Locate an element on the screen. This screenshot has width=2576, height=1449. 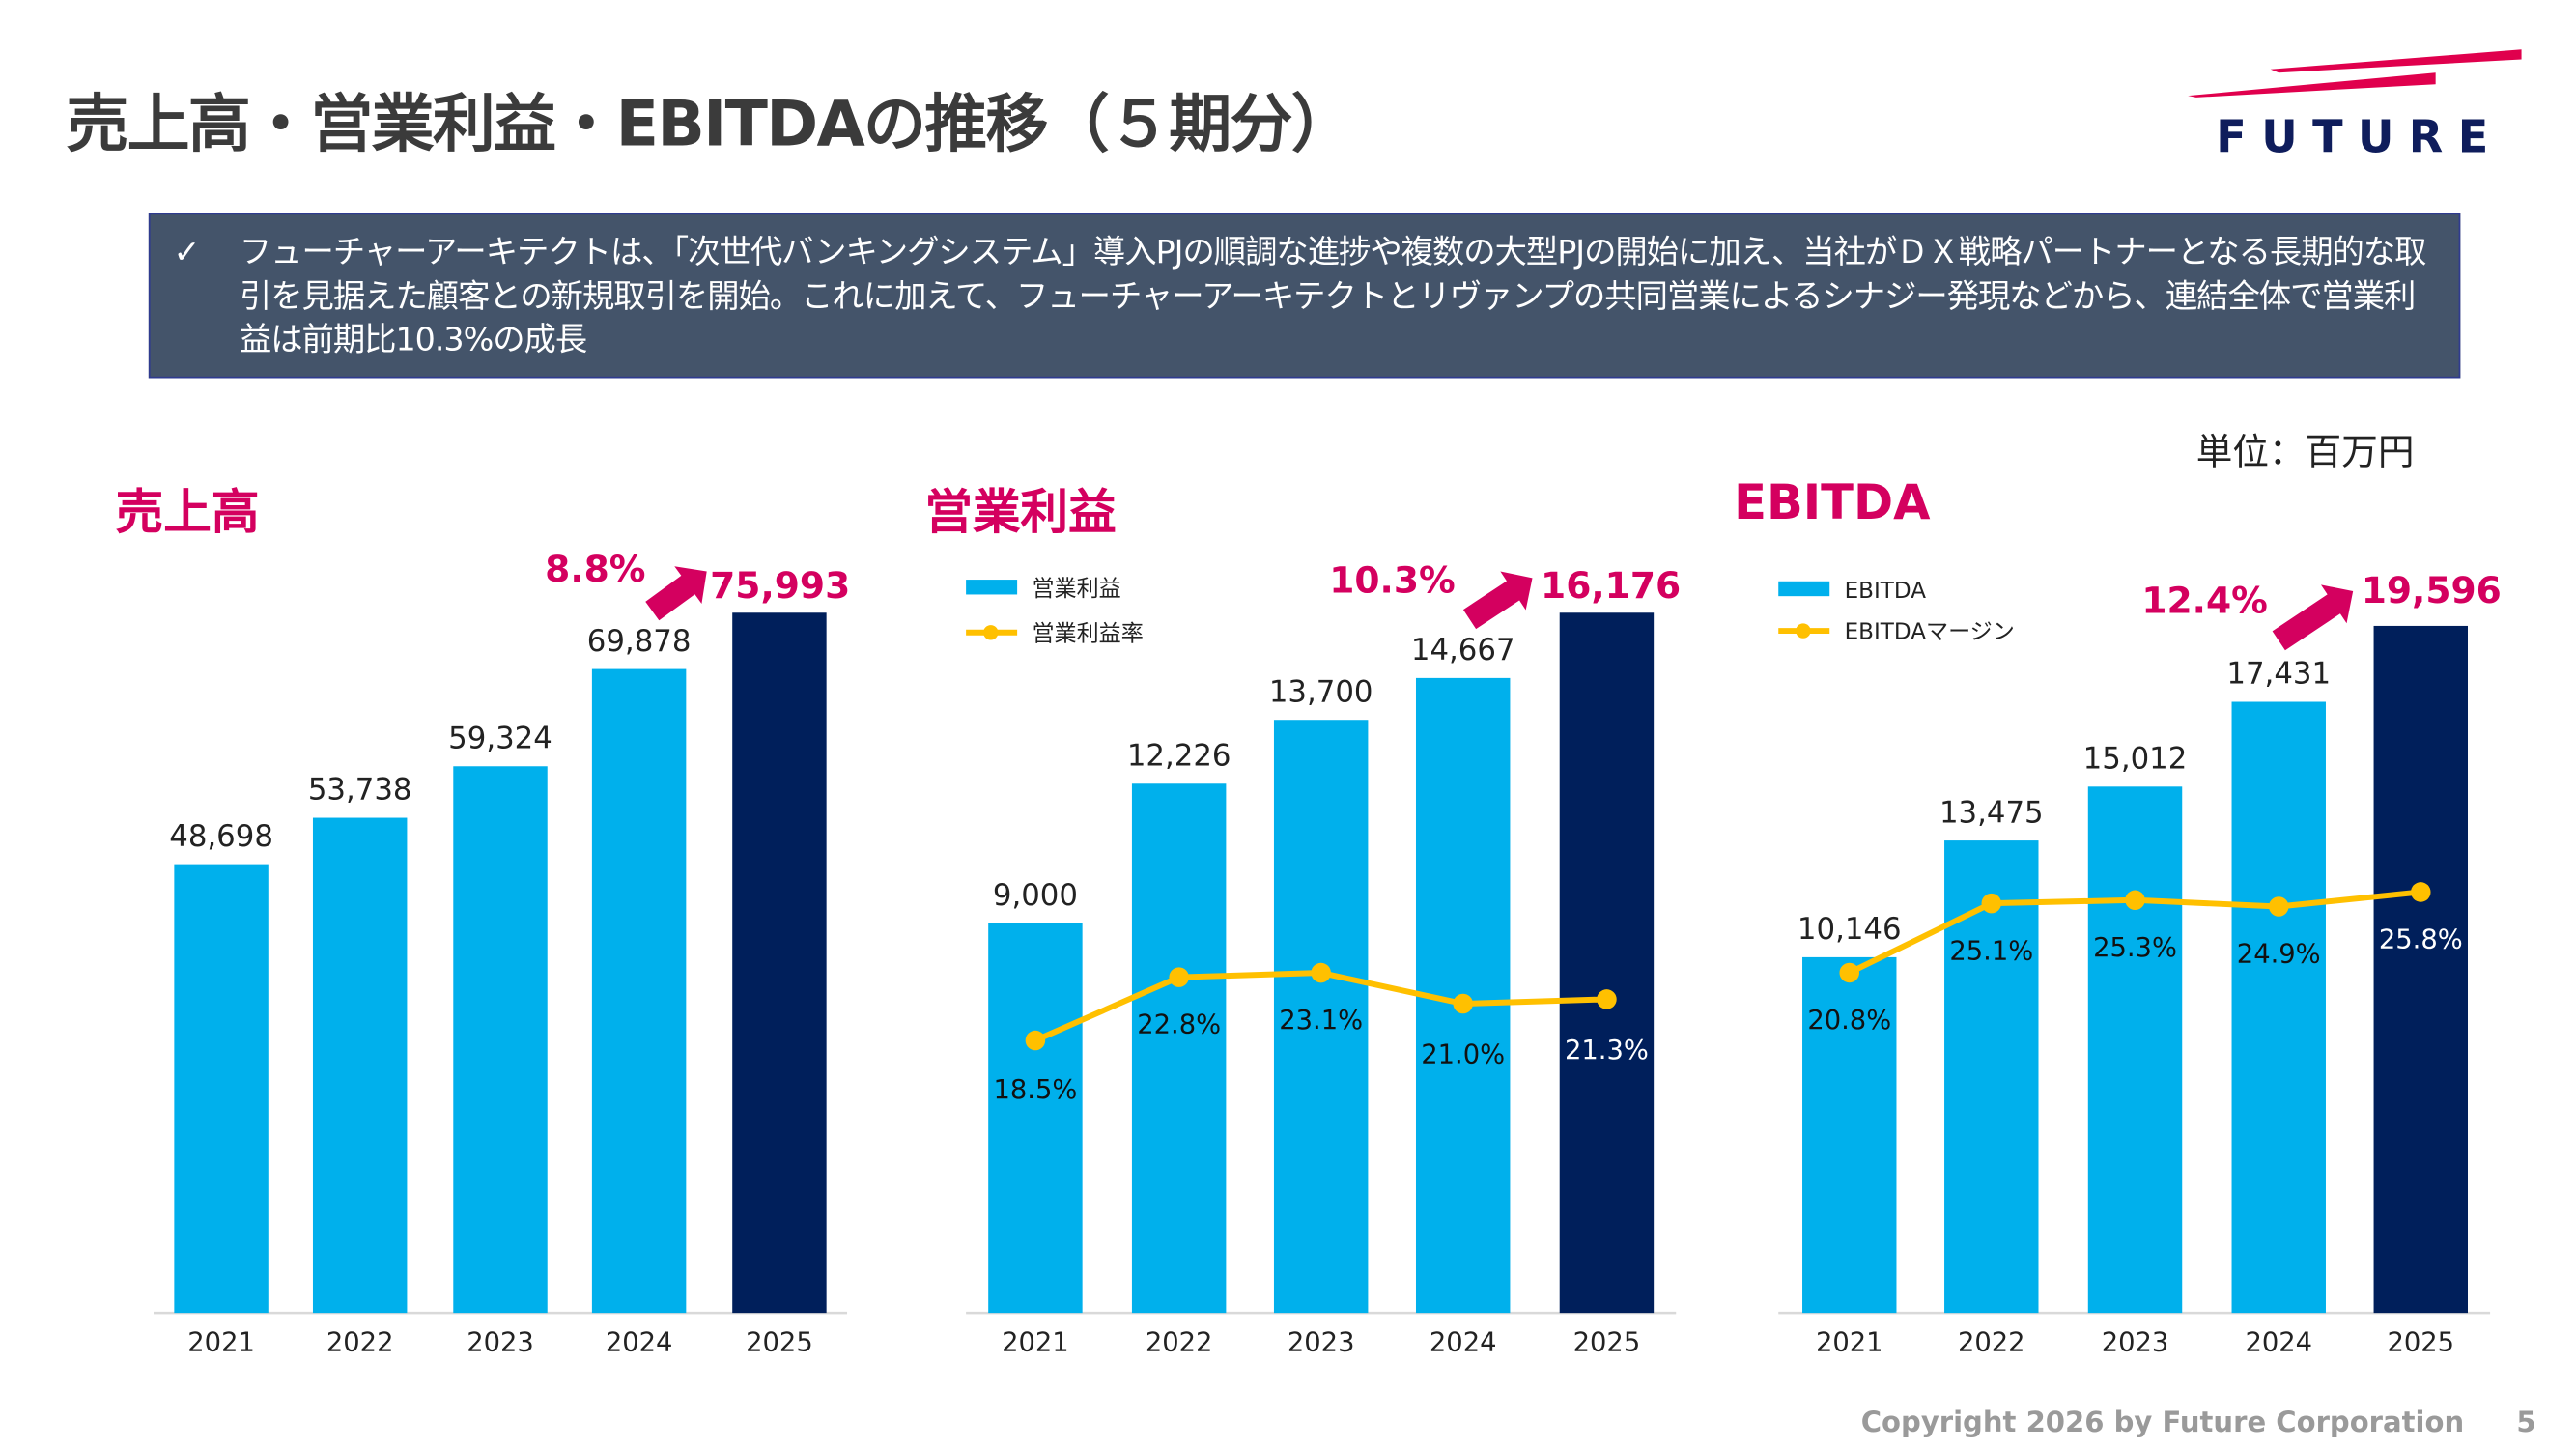
growth-rate-label: 8.8% is located at coordinates (595, 569).